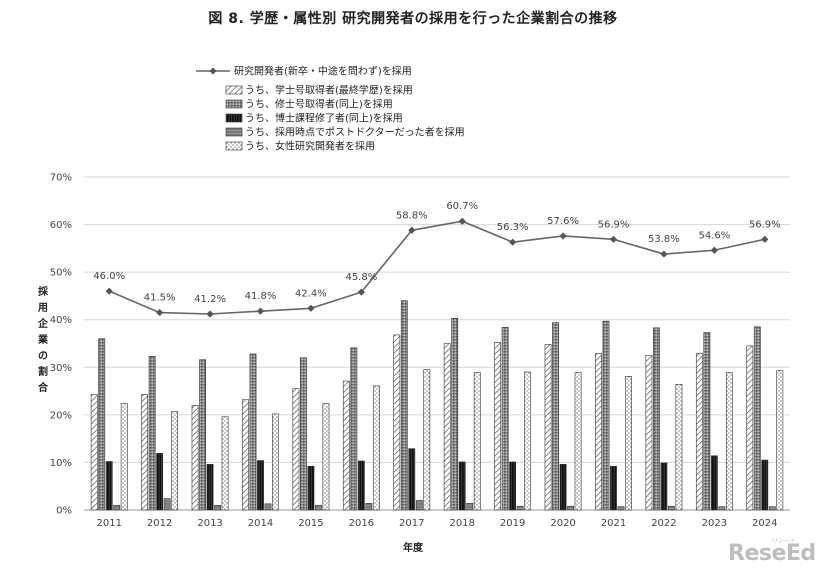 The width and height of the screenshot is (826, 575). Describe the element at coordinates (512, 523) in the screenshot. I see `x-tick-label: 2019` at that location.